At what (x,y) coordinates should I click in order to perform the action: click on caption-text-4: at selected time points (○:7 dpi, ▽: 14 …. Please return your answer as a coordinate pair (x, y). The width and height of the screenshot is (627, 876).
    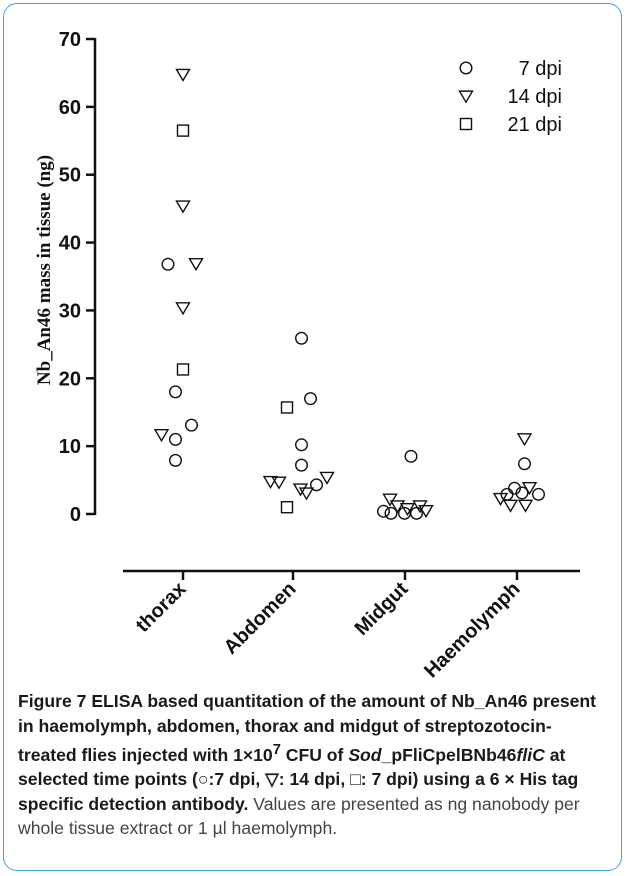
    Looking at the image, I should click on (298, 779).